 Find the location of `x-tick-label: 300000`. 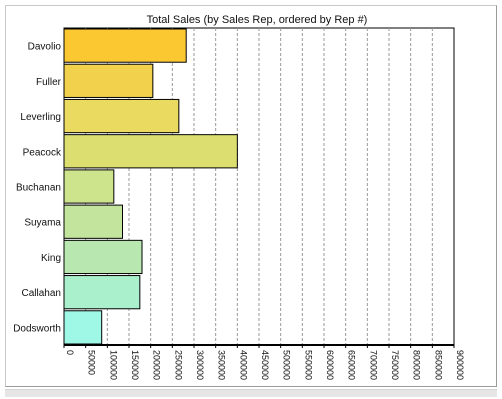

x-tick-label: 300000 is located at coordinates (200, 365).